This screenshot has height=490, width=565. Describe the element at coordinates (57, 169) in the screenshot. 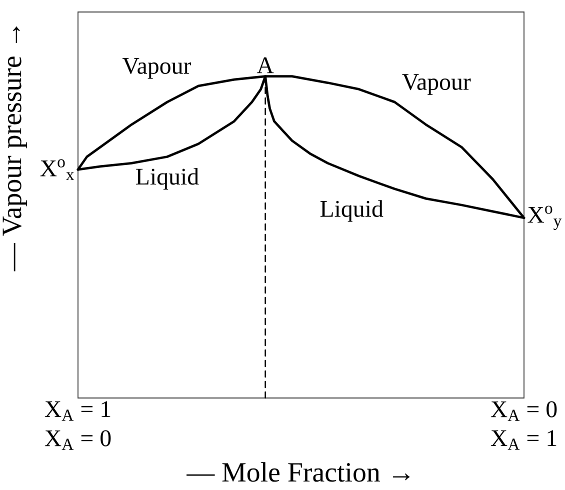

I see `annotation: X$^{o}$x` at that location.